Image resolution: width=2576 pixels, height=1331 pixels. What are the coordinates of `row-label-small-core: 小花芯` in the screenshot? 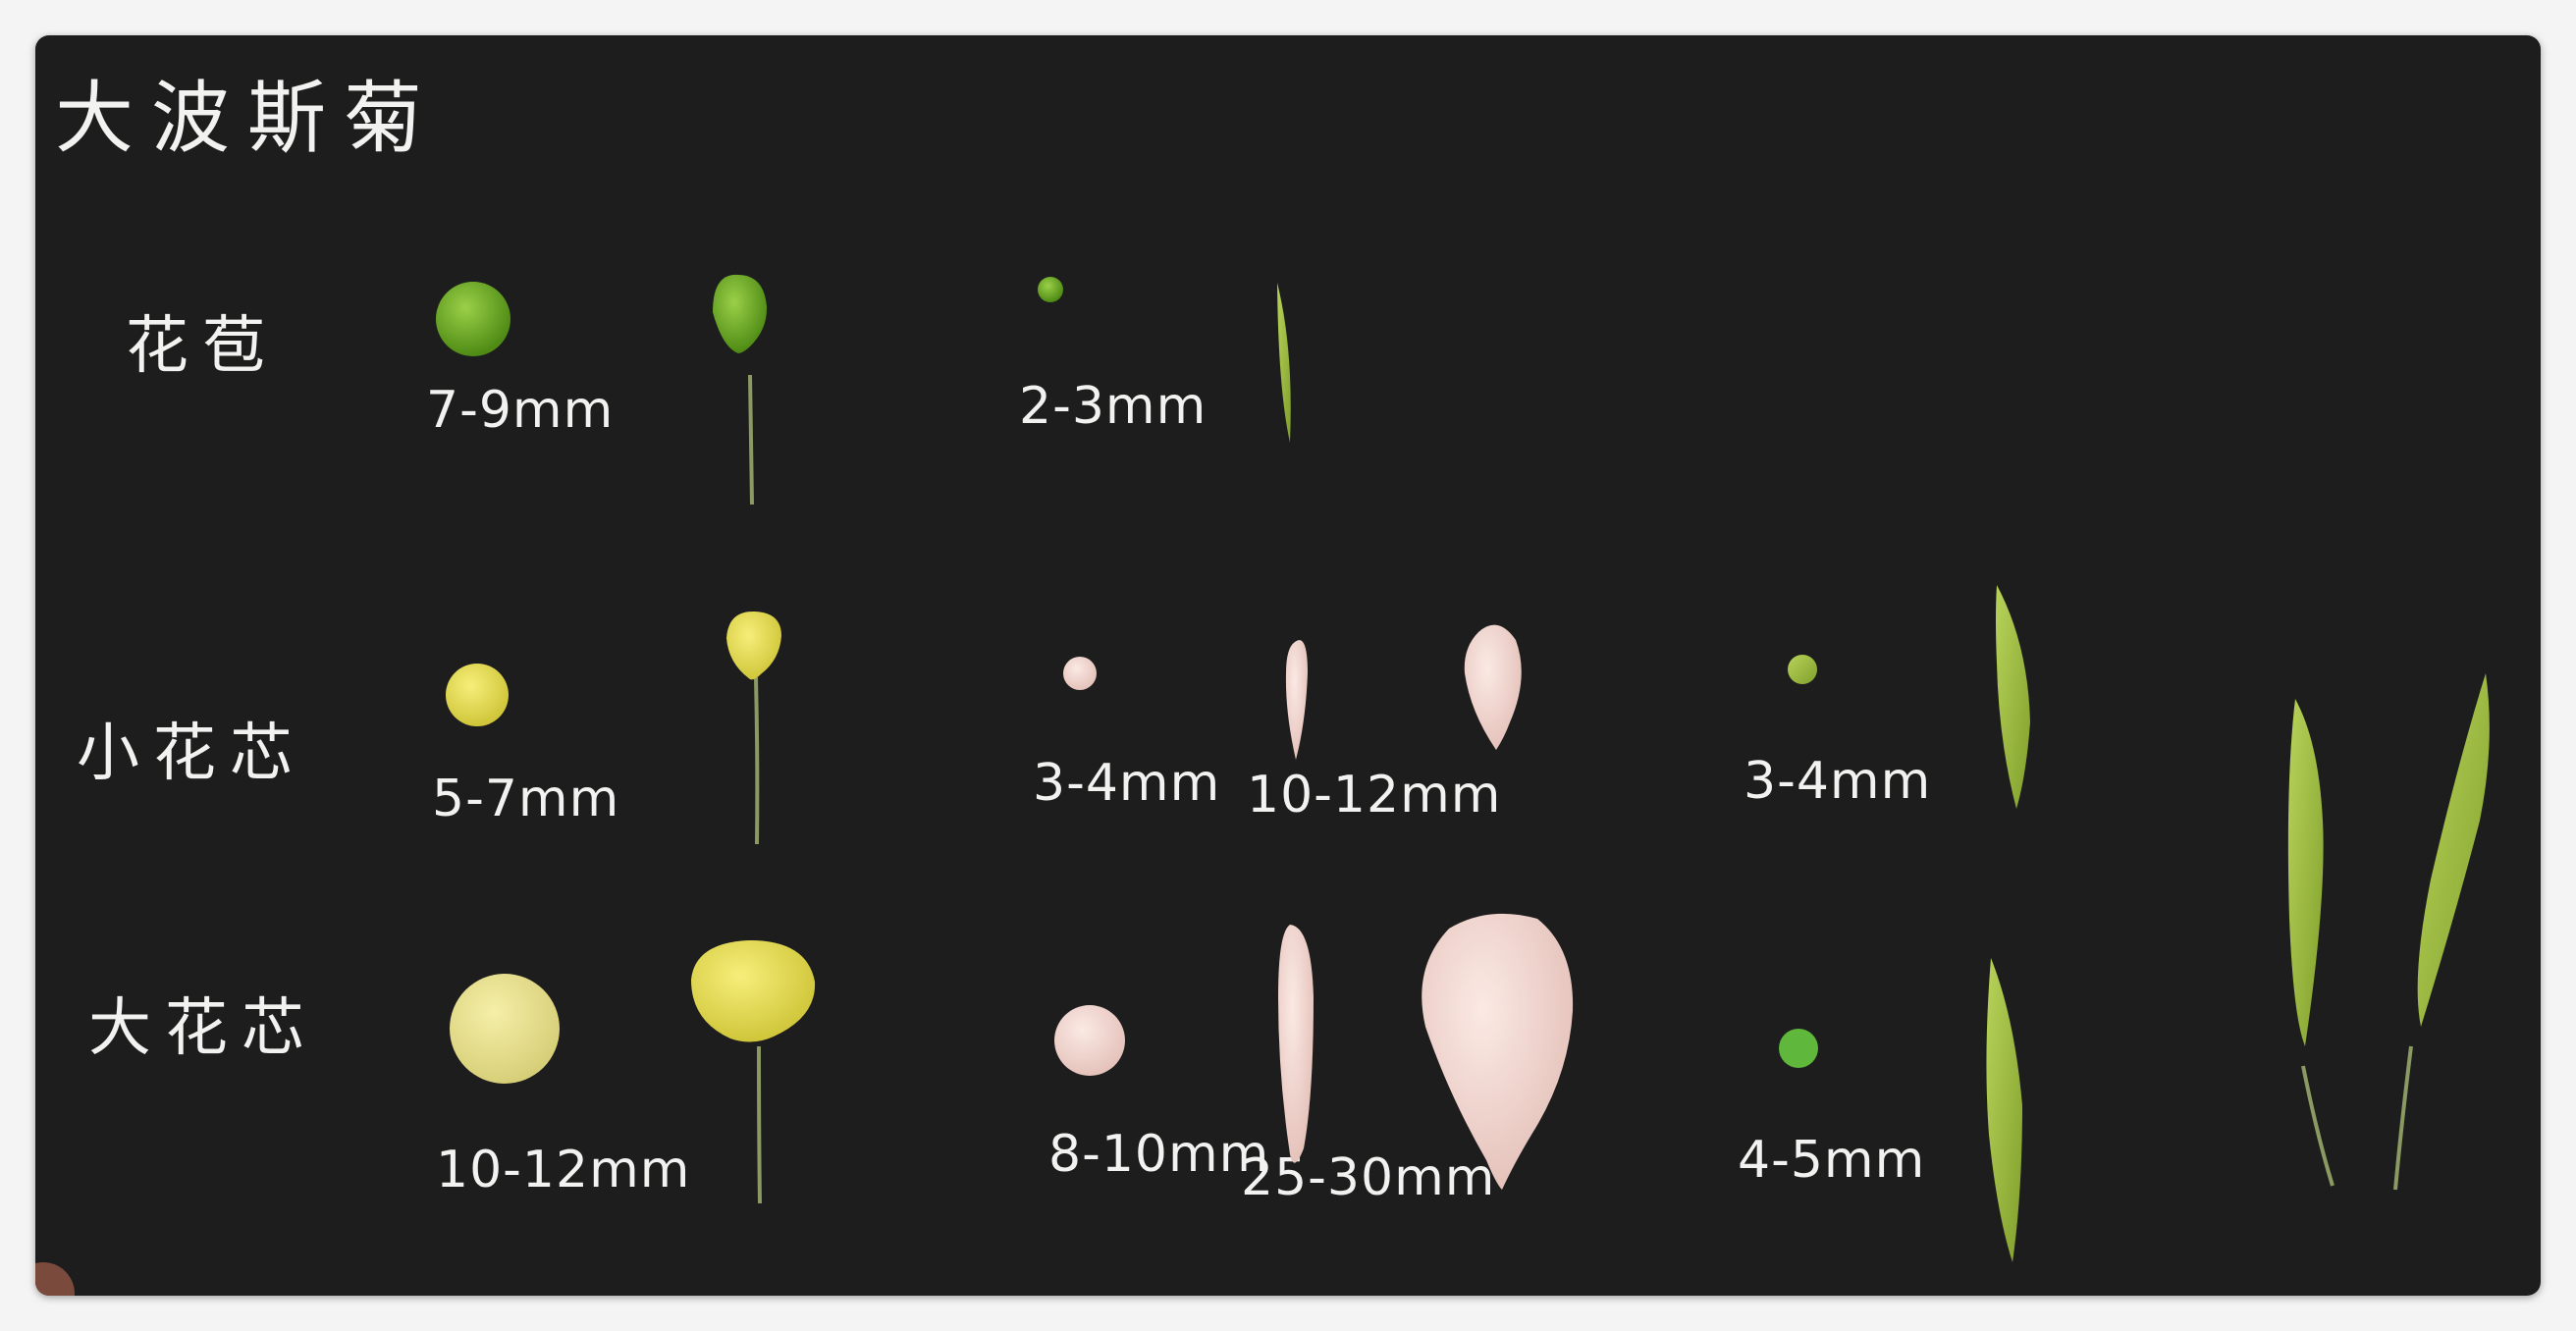 It's located at (191, 754).